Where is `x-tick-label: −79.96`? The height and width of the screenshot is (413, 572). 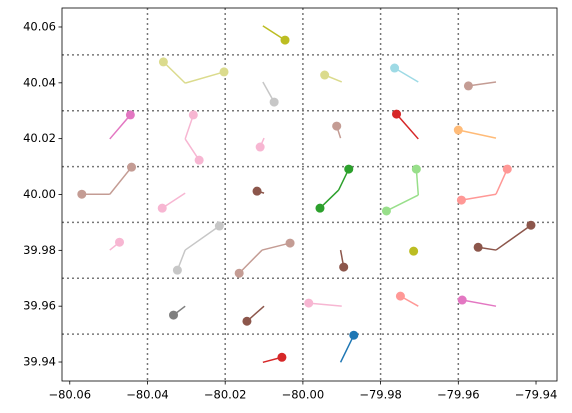
x-tick-label: −79.96 is located at coordinates (458, 395).